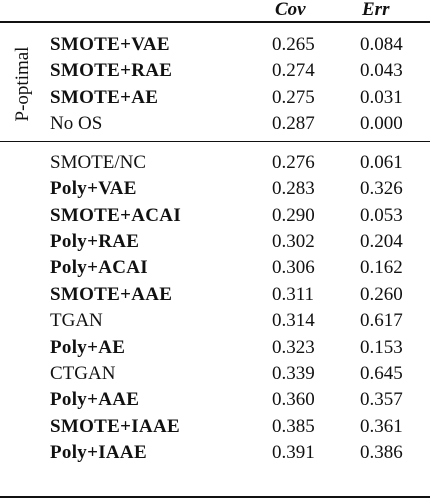 This screenshot has width=430, height=500. What do you see at coordinates (293, 162) in the screenshot?
I see `cov-cell: 0.276` at bounding box center [293, 162].